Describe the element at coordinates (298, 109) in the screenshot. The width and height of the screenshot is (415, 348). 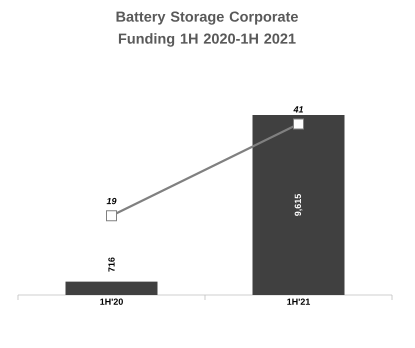
I see `data-label: 41` at that location.